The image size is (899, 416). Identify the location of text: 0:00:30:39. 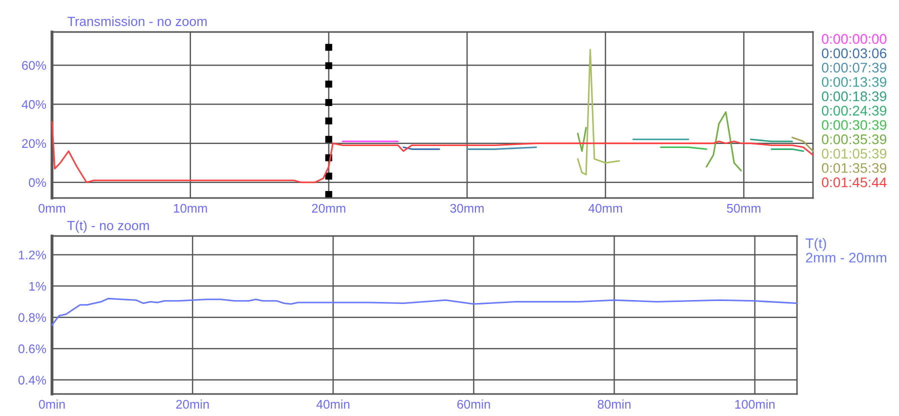
(854, 125).